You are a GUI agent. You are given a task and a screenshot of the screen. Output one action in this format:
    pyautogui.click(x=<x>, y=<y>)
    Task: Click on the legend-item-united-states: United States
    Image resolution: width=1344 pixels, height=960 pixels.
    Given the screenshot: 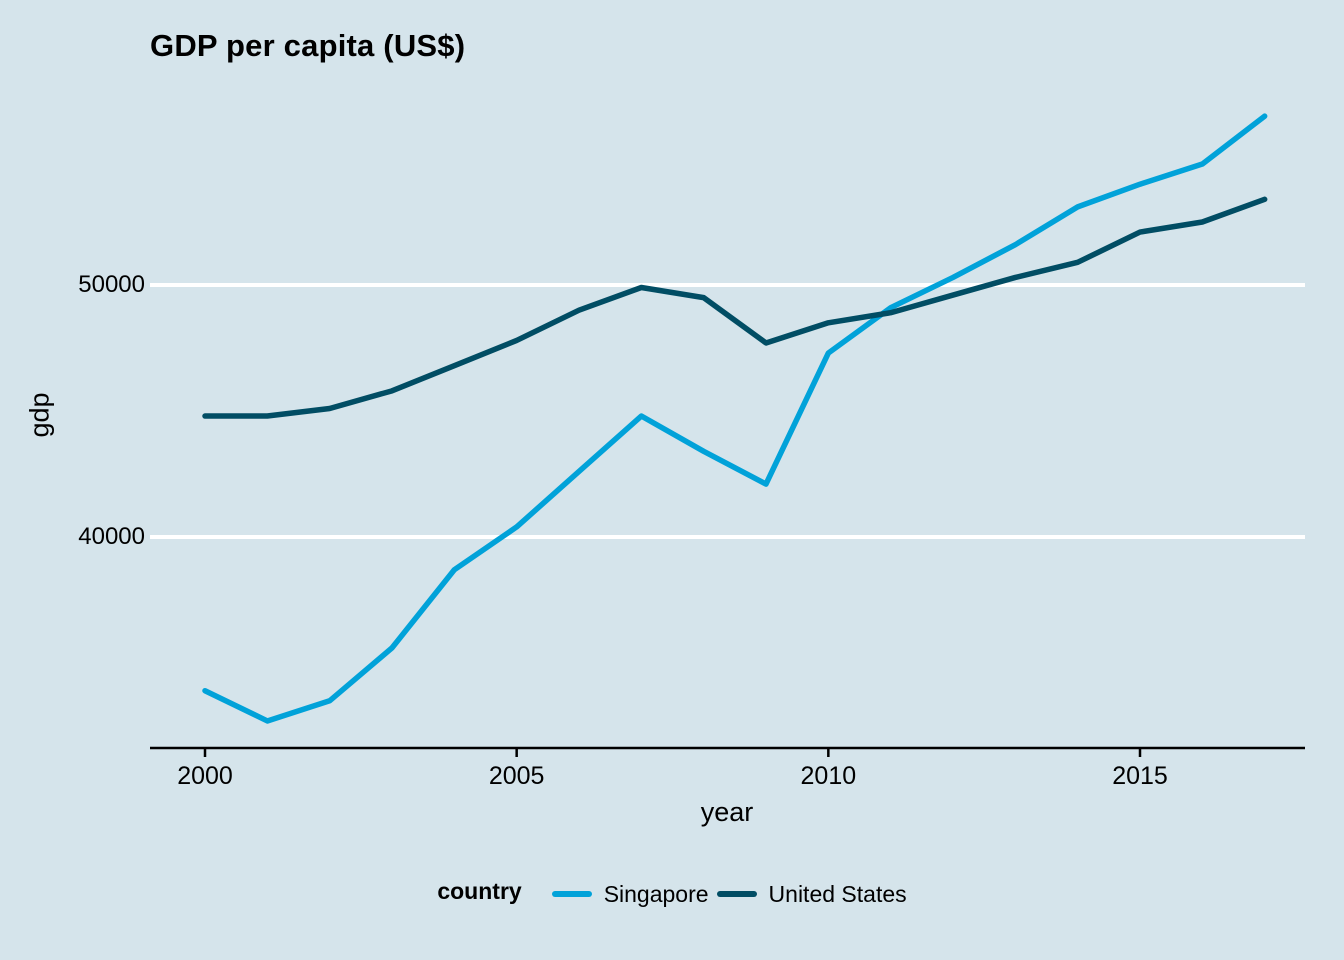 What is the action you would take?
    pyautogui.click(x=811, y=894)
    